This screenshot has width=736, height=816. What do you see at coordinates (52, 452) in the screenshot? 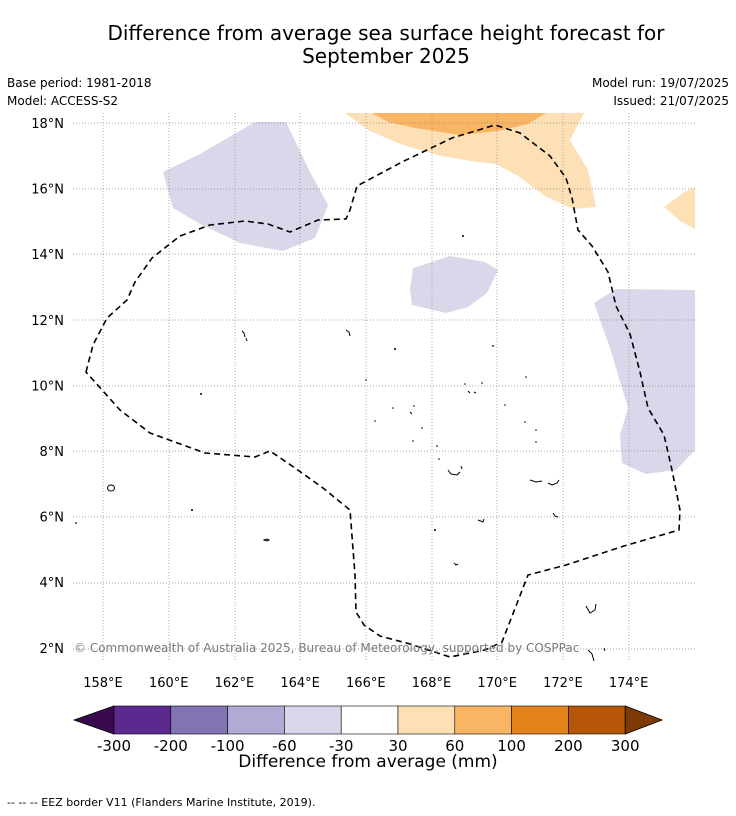
I see `lat-tick-label: 8°N` at bounding box center [52, 452].